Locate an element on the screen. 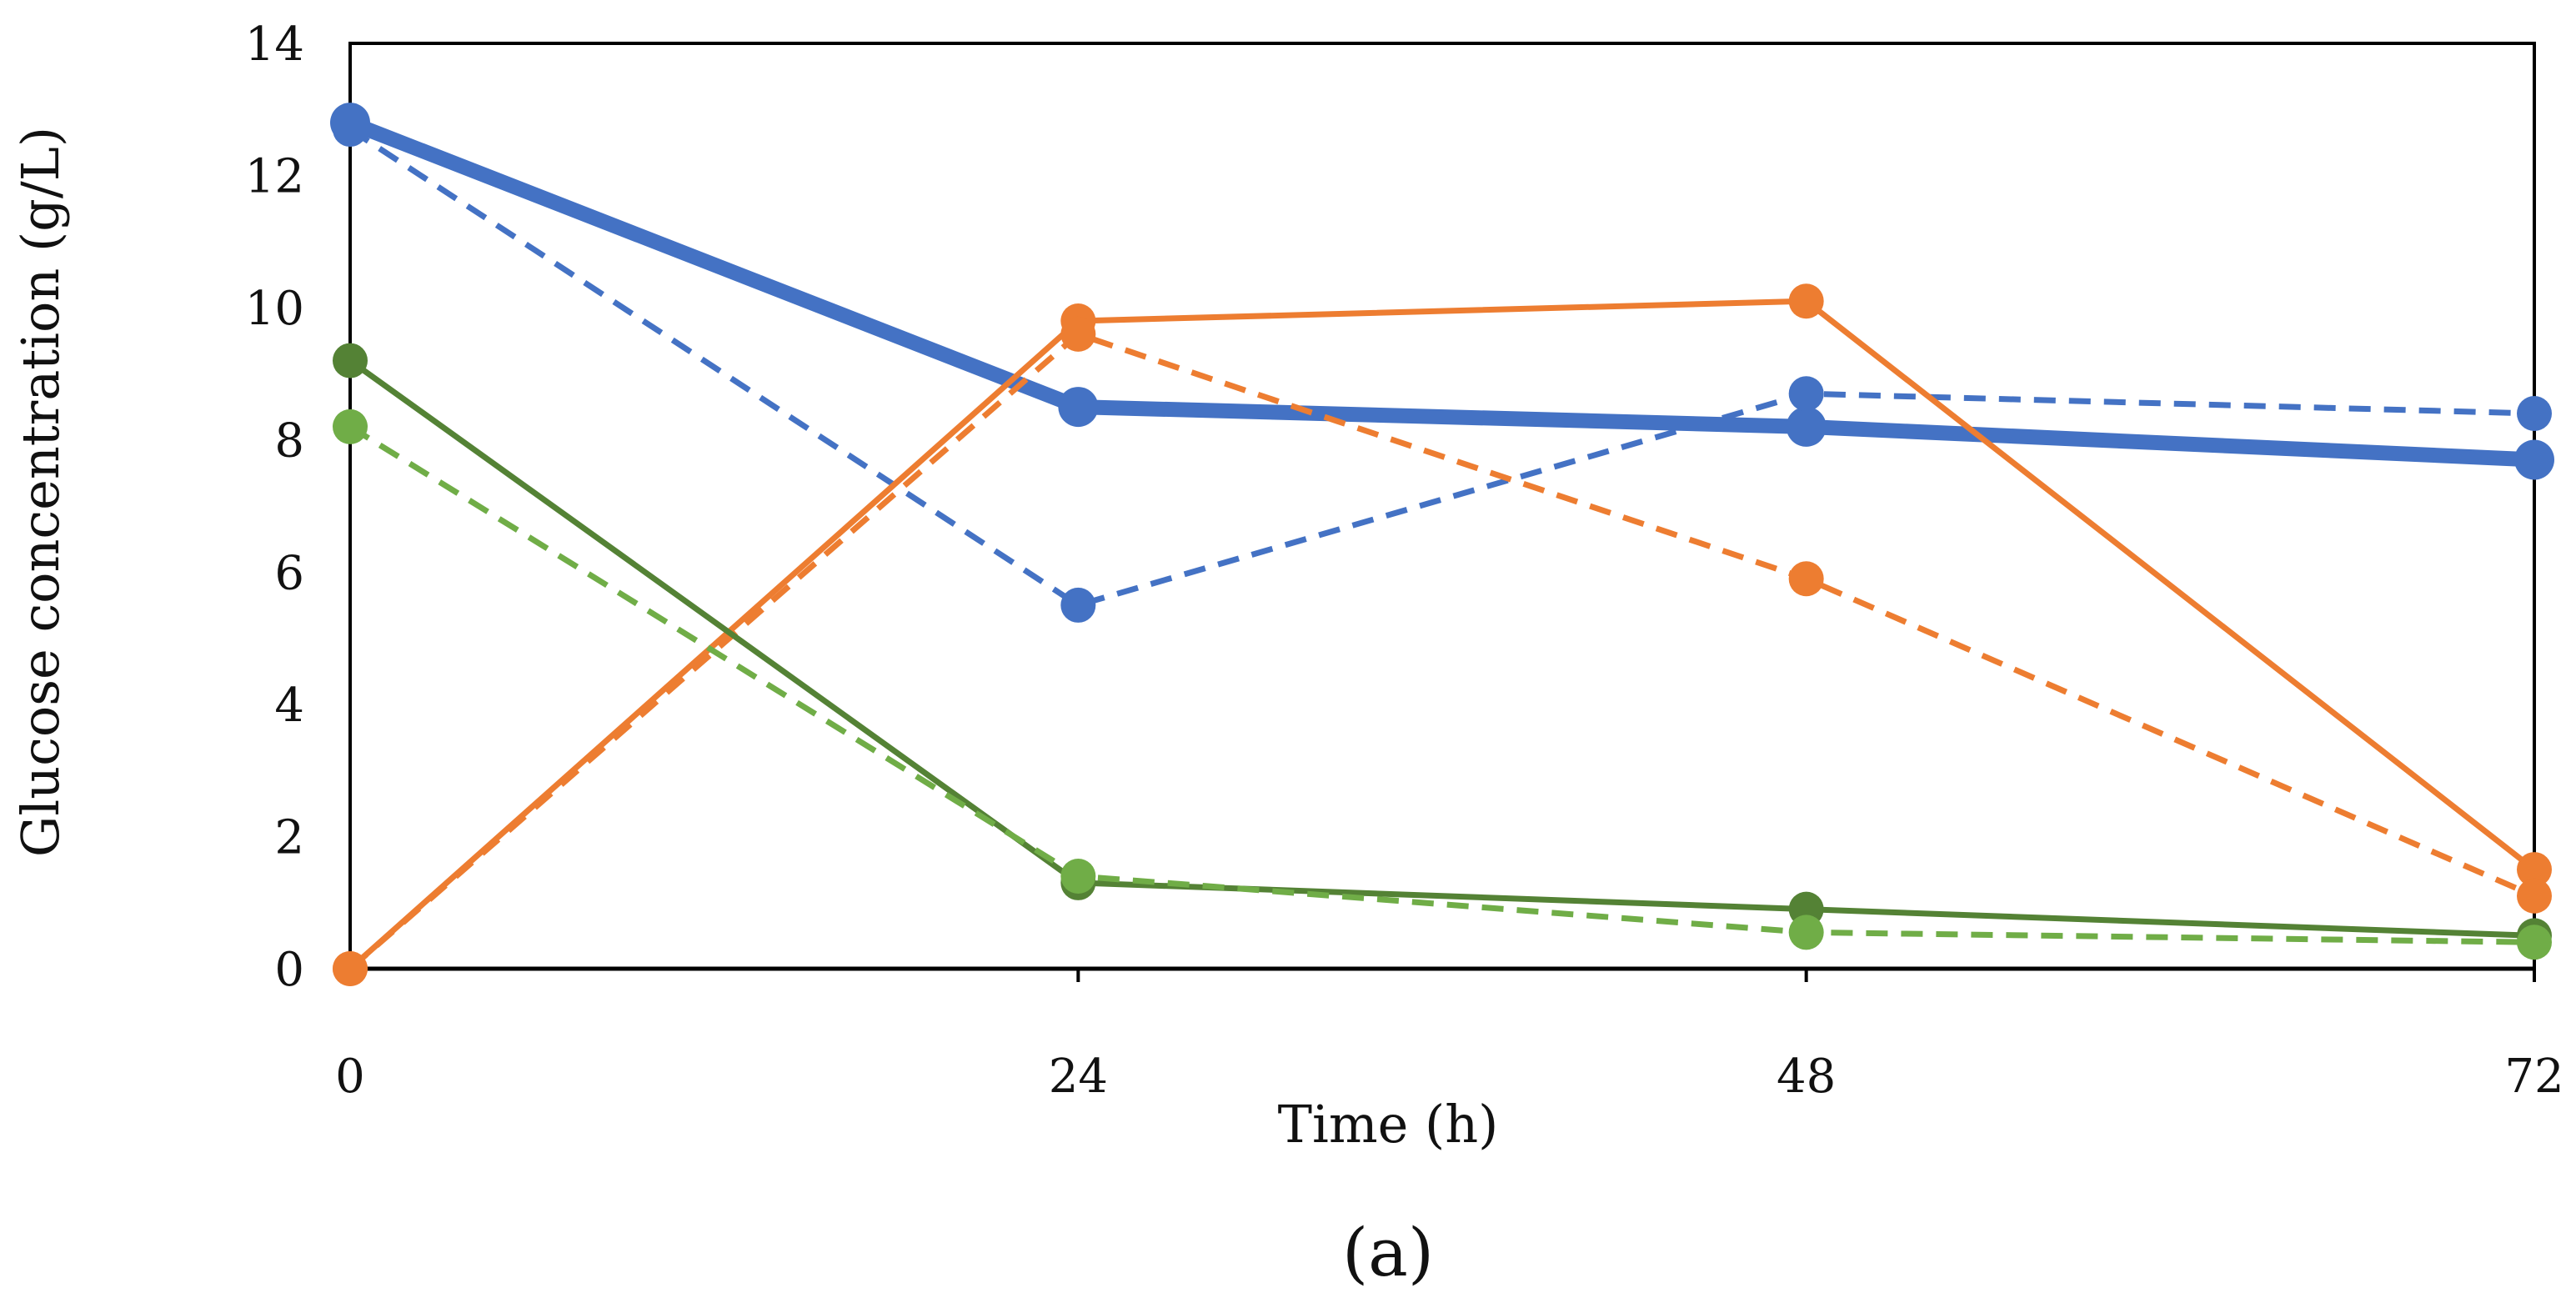 The width and height of the screenshot is (2576, 1313). chart-caption: (a) is located at coordinates (1388, 1253).